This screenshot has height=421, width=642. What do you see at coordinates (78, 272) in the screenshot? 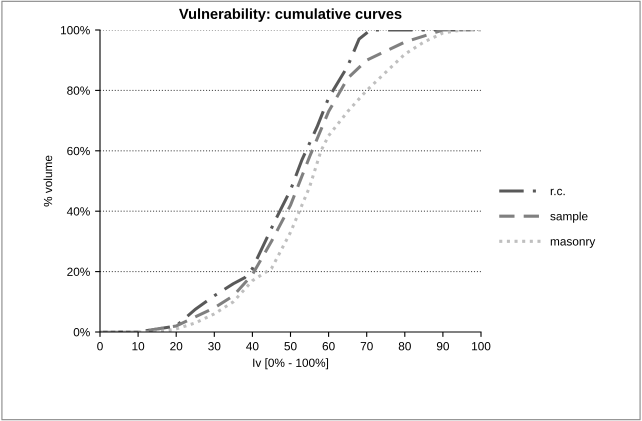
I see `y-tick-label: 20%` at bounding box center [78, 272].